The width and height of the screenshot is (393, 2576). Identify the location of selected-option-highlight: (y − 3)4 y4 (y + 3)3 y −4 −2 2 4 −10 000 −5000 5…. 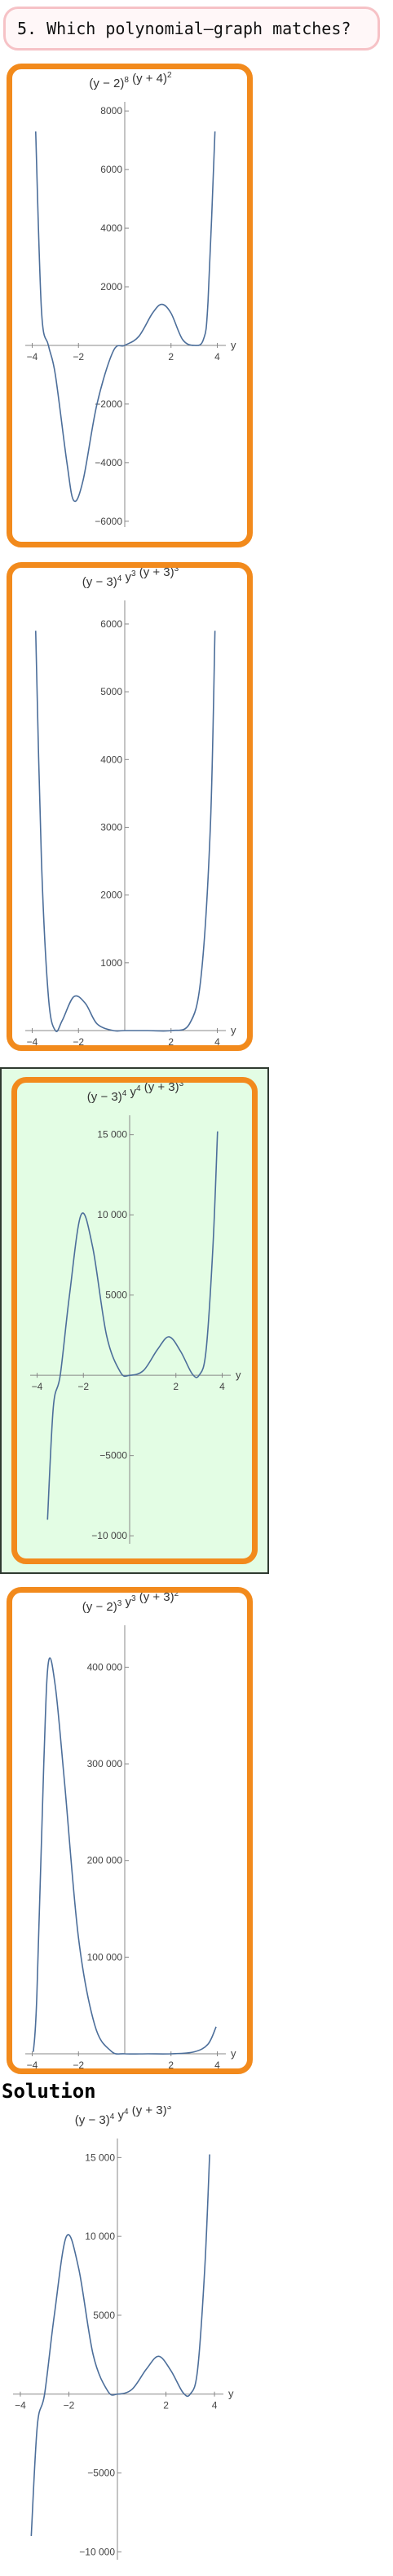
(134, 1320).